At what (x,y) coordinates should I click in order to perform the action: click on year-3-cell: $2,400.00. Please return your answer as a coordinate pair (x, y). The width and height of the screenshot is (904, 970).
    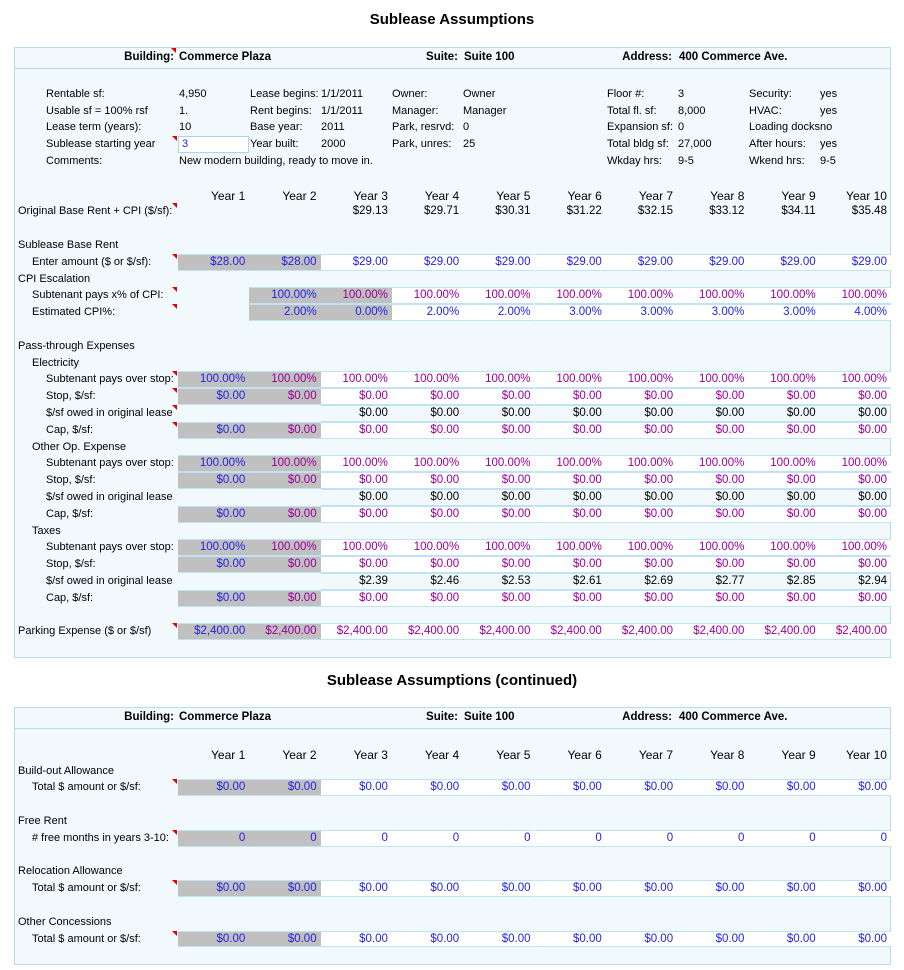
    Looking at the image, I should click on (356, 632).